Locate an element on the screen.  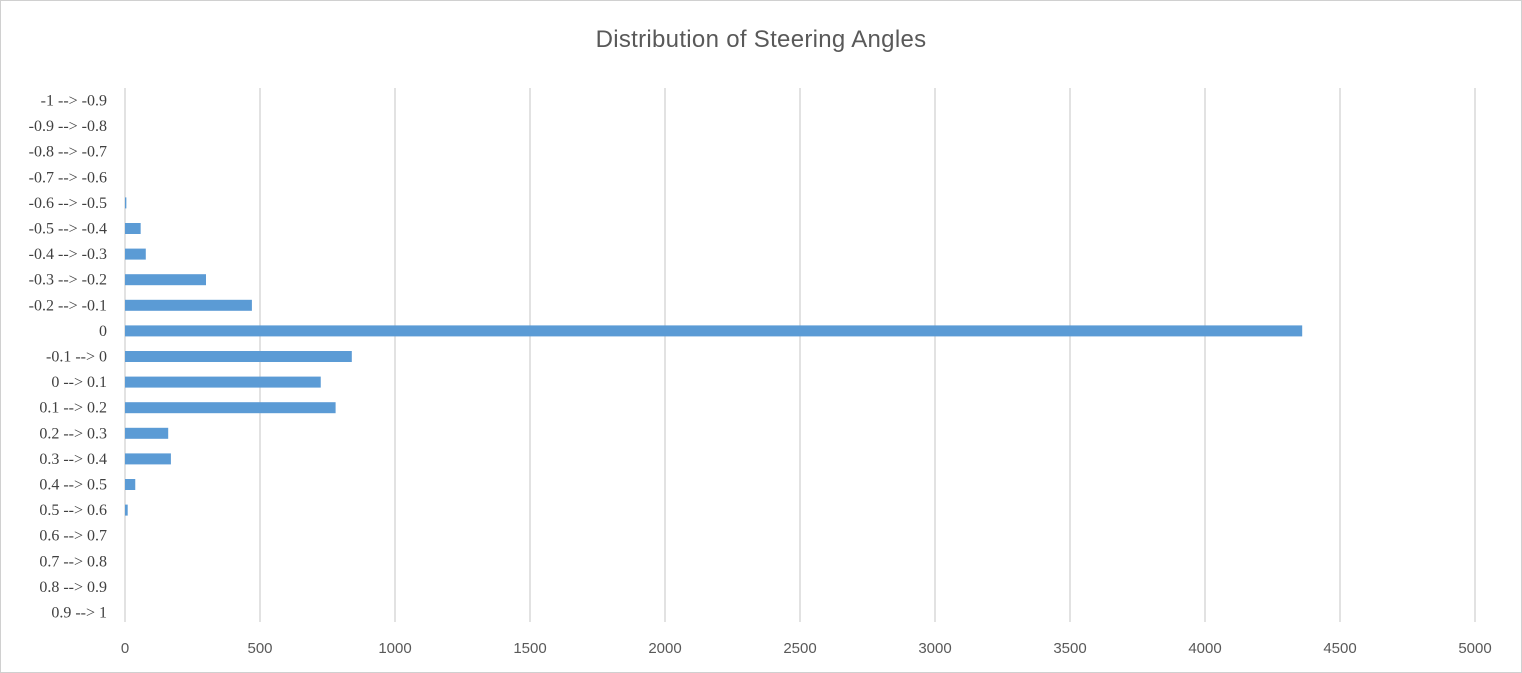
category-label: -0.2 --> -0.1 is located at coordinates (68, 305).